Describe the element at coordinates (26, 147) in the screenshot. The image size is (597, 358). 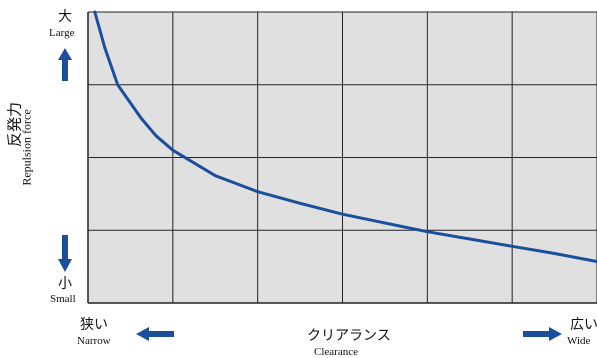
I see `y-axis-title-en: Repulsion force` at that location.